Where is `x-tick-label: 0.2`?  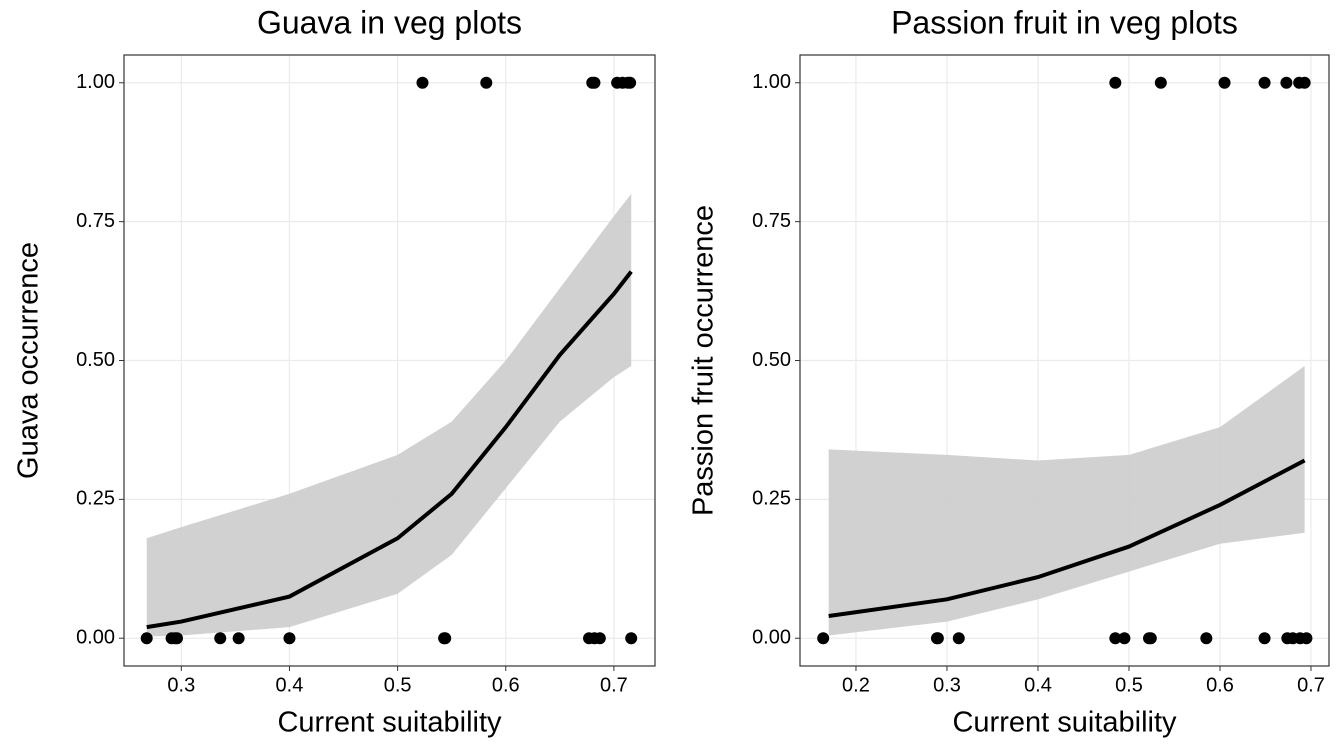
x-tick-label: 0.2 is located at coordinates (856, 685).